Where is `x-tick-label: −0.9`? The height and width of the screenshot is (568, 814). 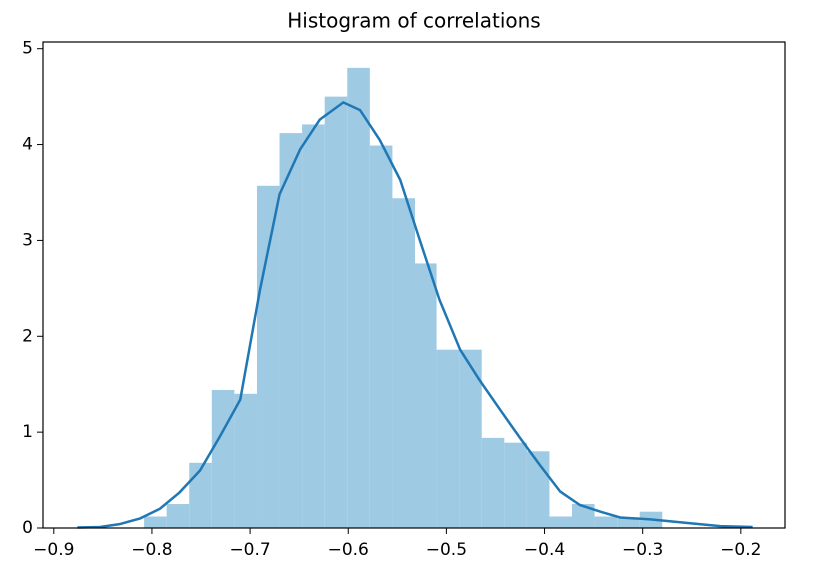 x-tick-label: −0.9 is located at coordinates (53, 550).